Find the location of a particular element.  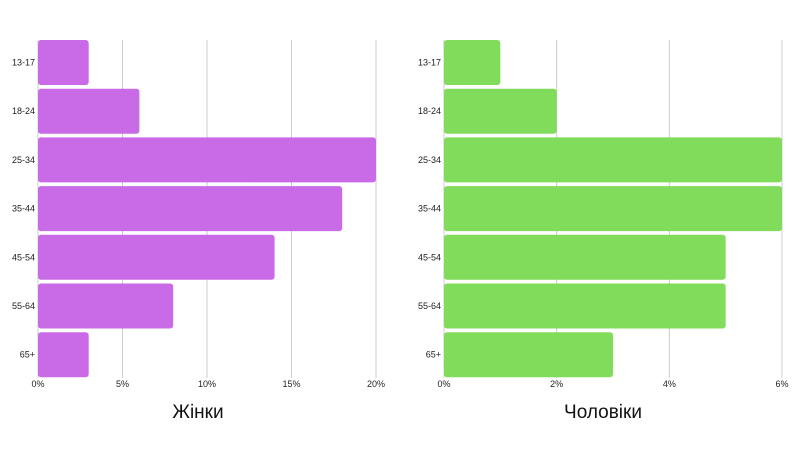

men-category-label: 35-44 is located at coordinates (429, 209).